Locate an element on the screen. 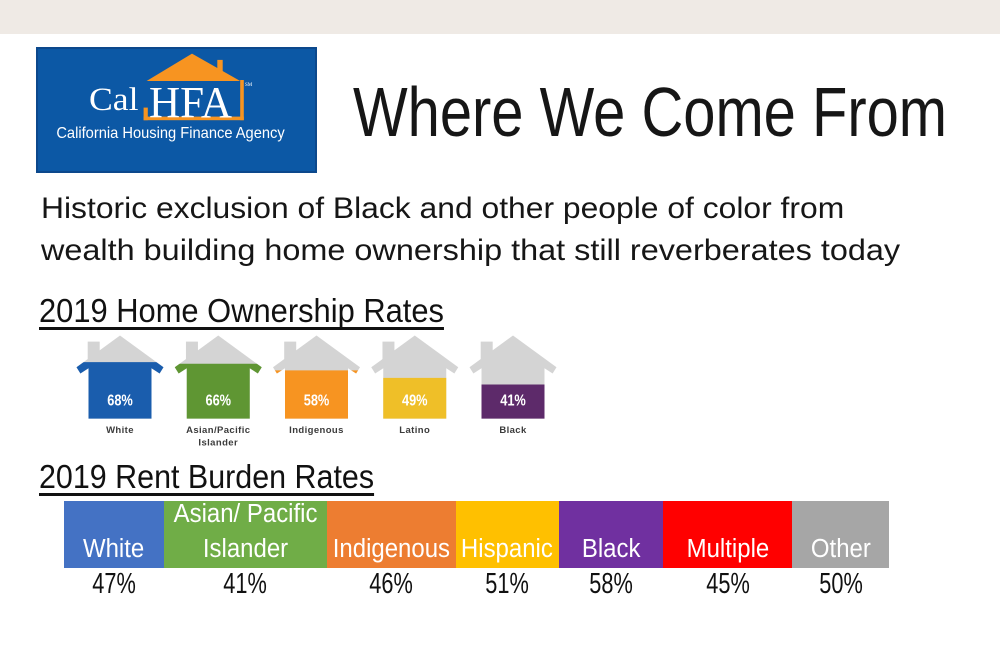 The image size is (1000, 650). svg-text: 68% is located at coordinates (120, 401).